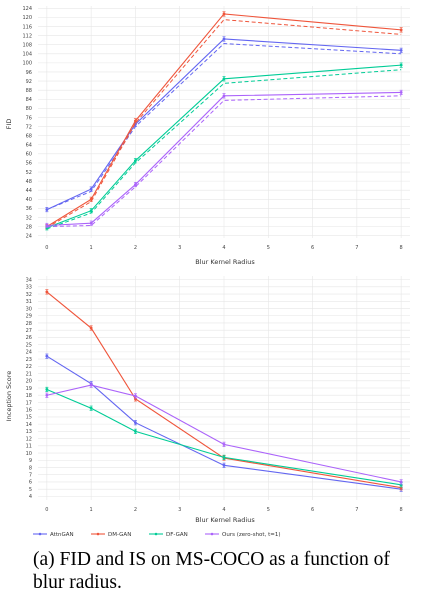 The height and width of the screenshot is (615, 431). What do you see at coordinates (251, 535) in the screenshot?
I see `legend-label: Ours (zero-shot, t=1)` at bounding box center [251, 535].